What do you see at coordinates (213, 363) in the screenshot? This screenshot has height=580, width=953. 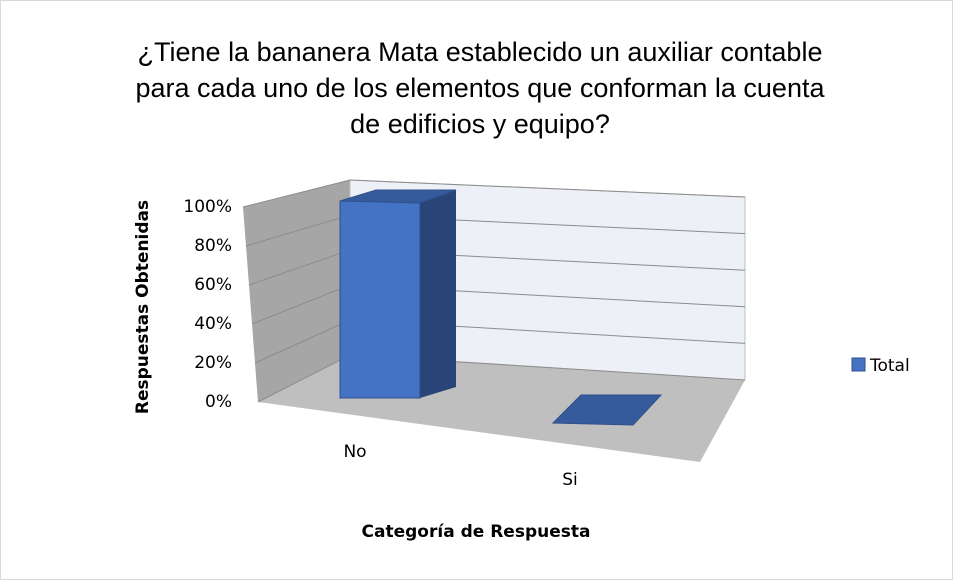 I see `y-tick-label: 20%` at bounding box center [213, 363].